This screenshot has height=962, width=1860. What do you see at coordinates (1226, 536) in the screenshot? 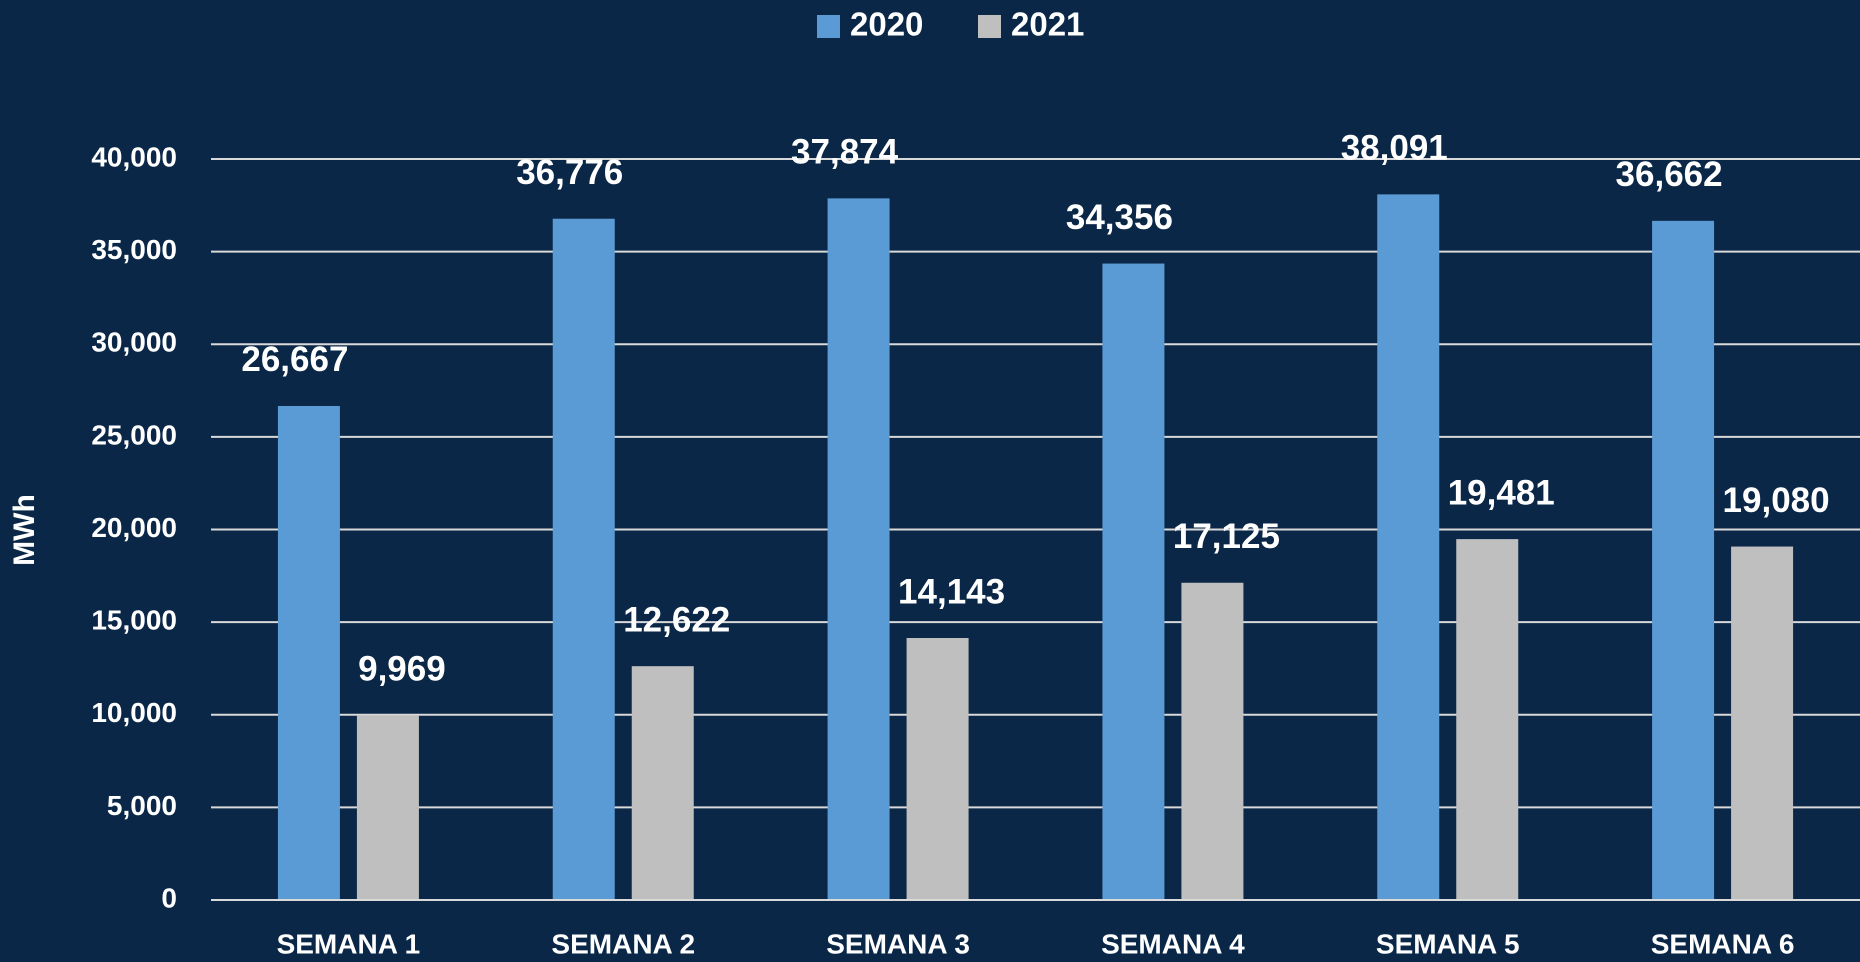
I see `value-label: 17,125` at bounding box center [1226, 536].